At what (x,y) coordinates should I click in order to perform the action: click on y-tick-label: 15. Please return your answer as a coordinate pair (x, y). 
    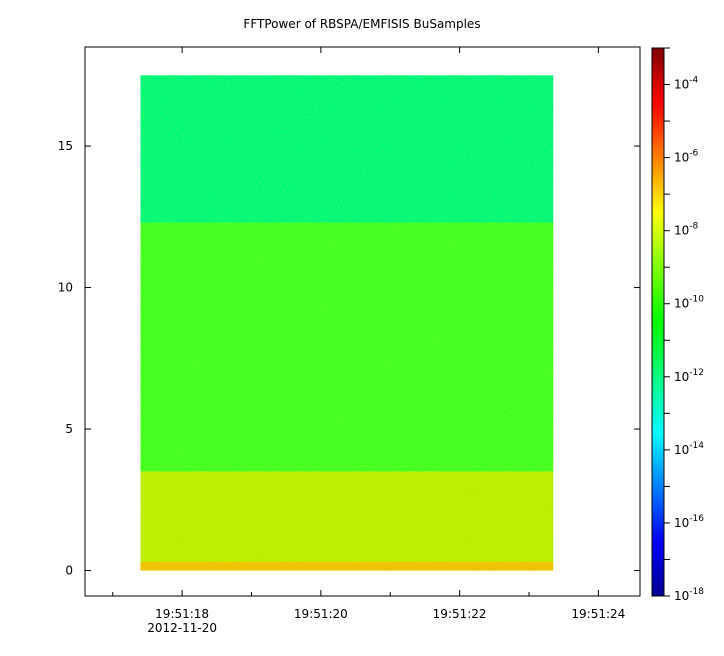
    Looking at the image, I should click on (65, 146).